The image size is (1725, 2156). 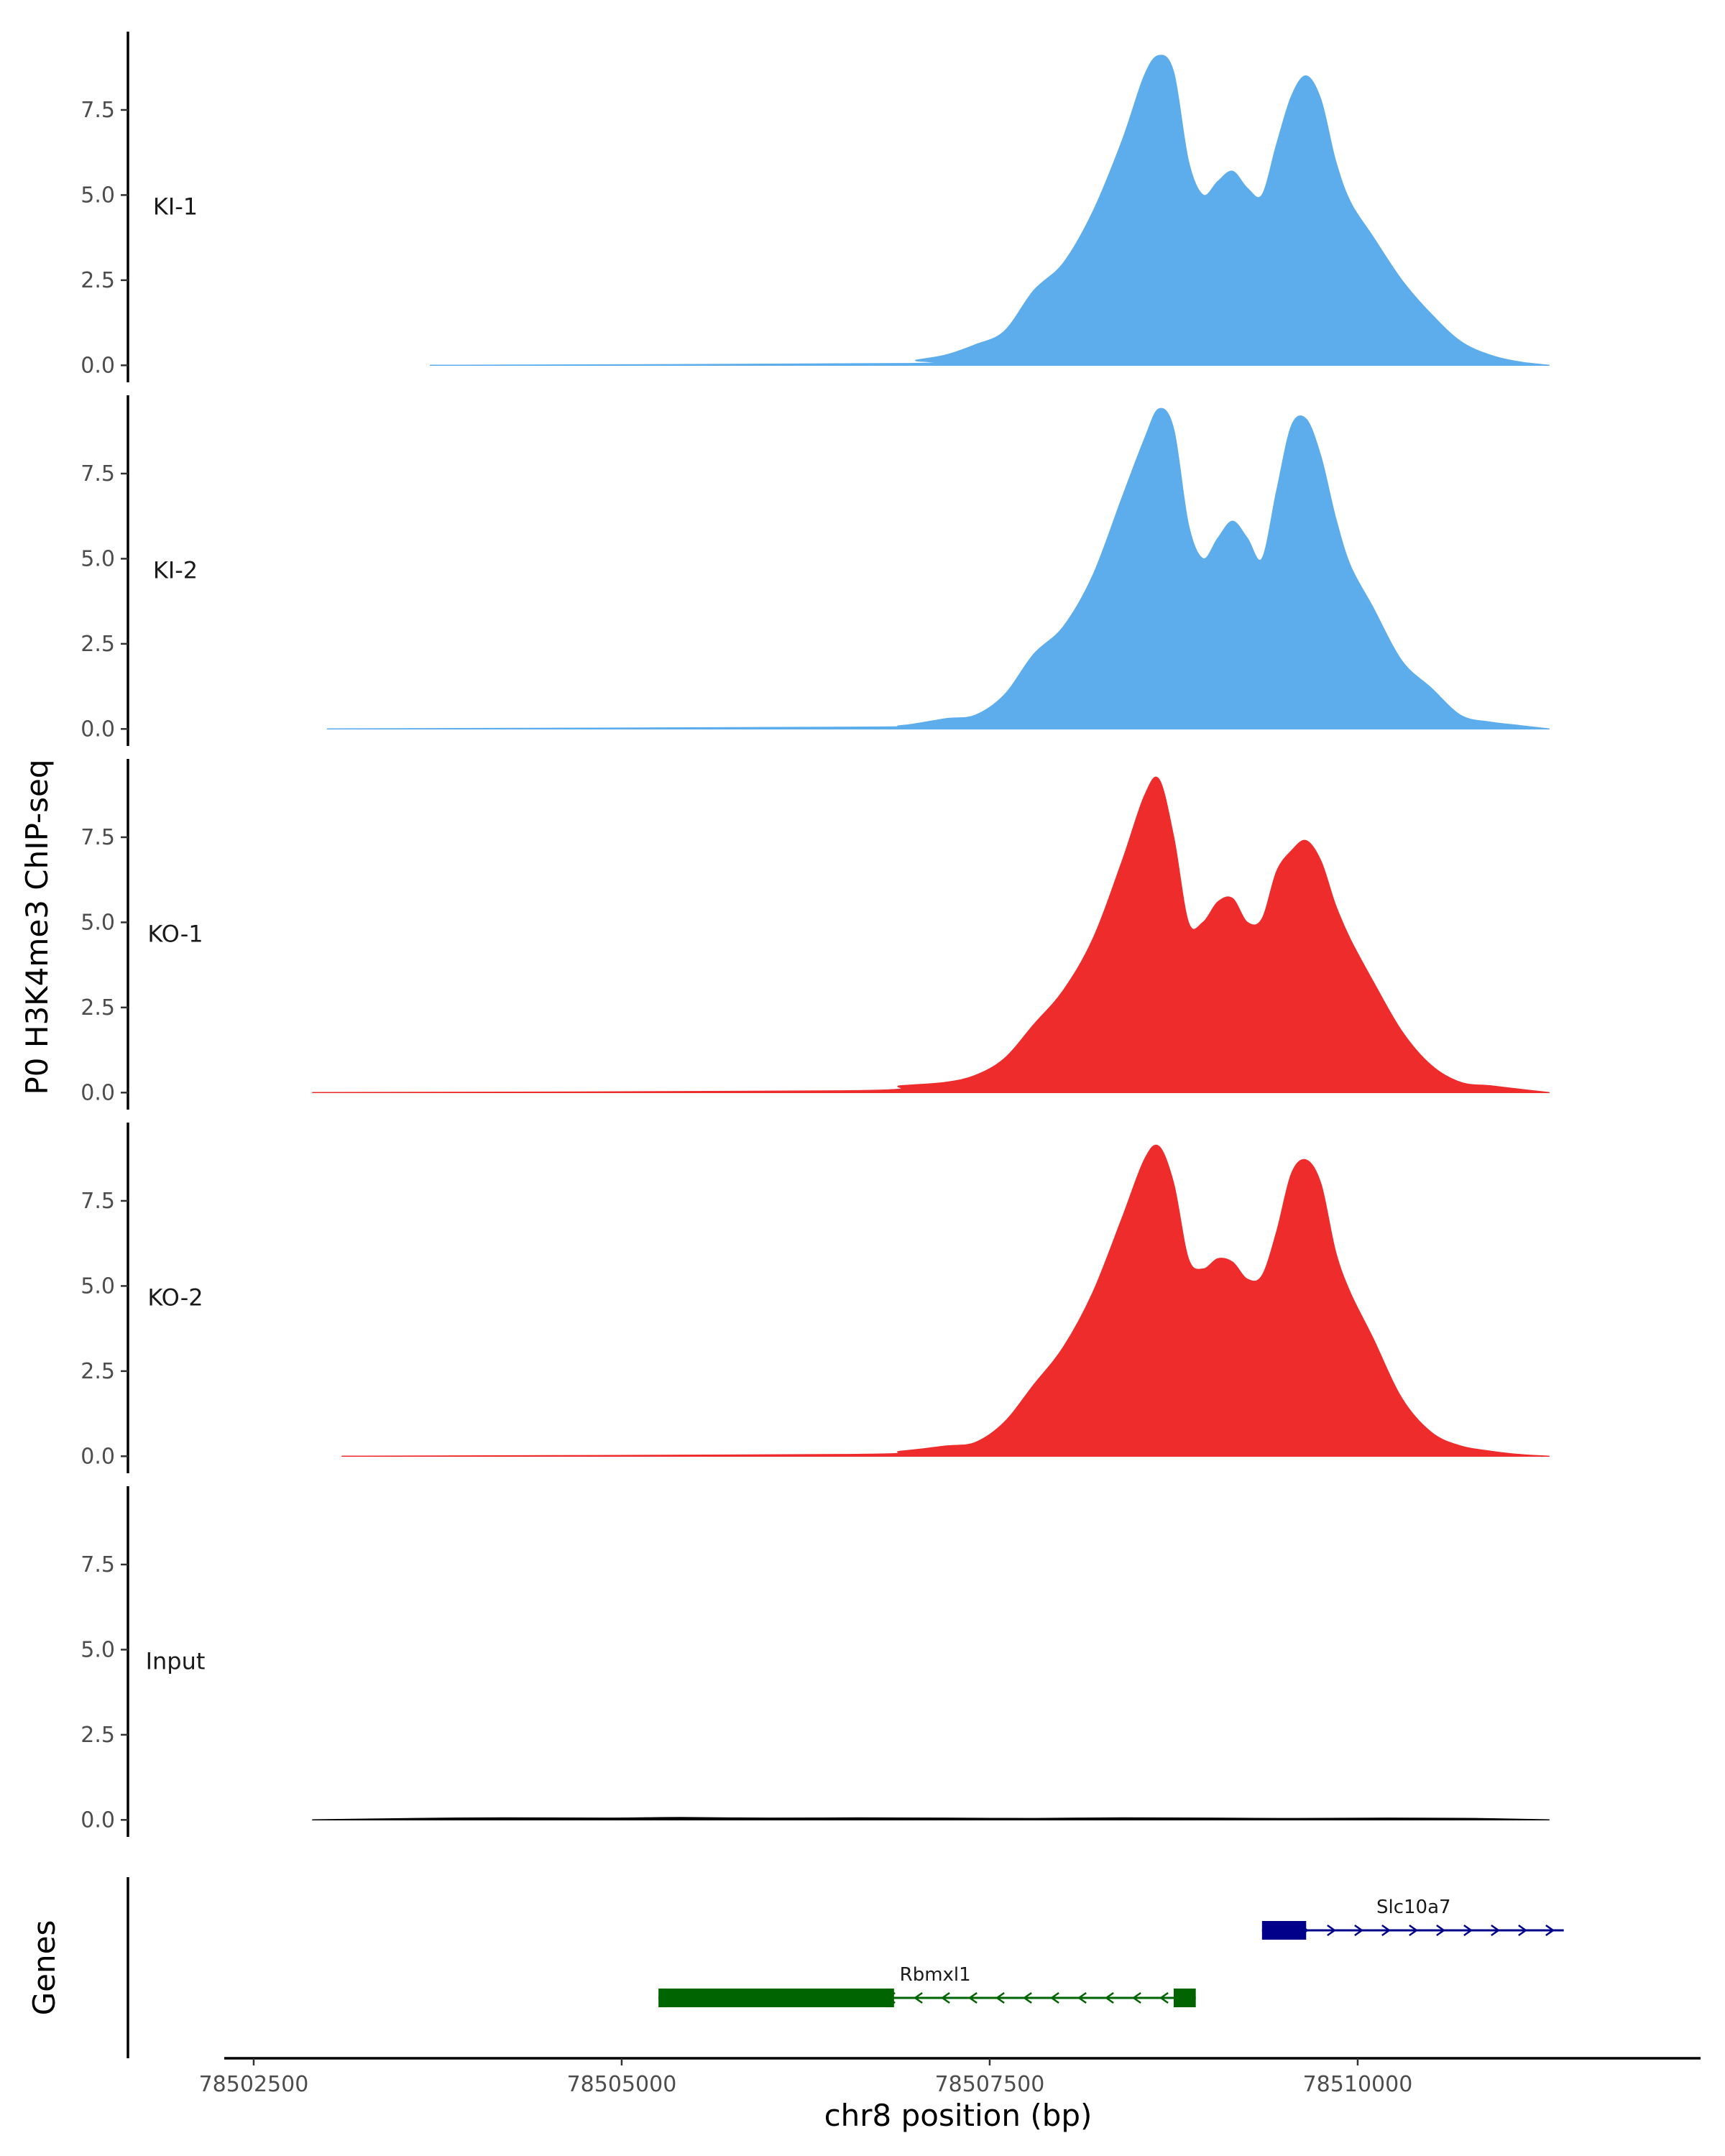 I want to click on x-tick-label: 78510000, so click(x=1358, y=2084).